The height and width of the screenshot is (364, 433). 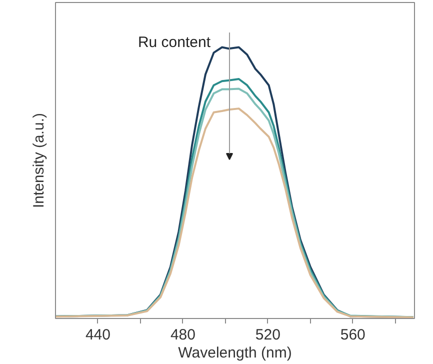 What do you see at coordinates (353, 335) in the screenshot?
I see `x-tick-label: 560` at bounding box center [353, 335].